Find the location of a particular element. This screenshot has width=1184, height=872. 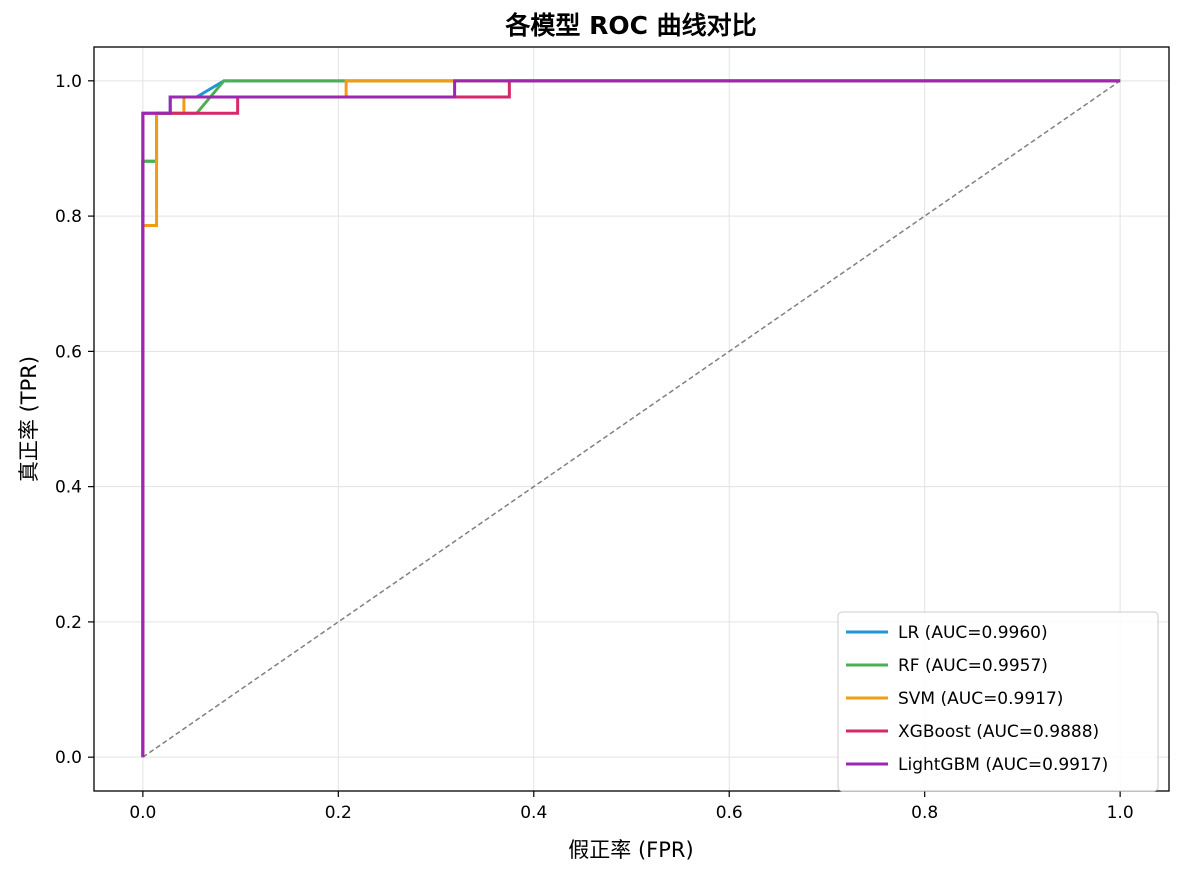

legend-label: LR (AUC=0.9960) is located at coordinates (973, 633).